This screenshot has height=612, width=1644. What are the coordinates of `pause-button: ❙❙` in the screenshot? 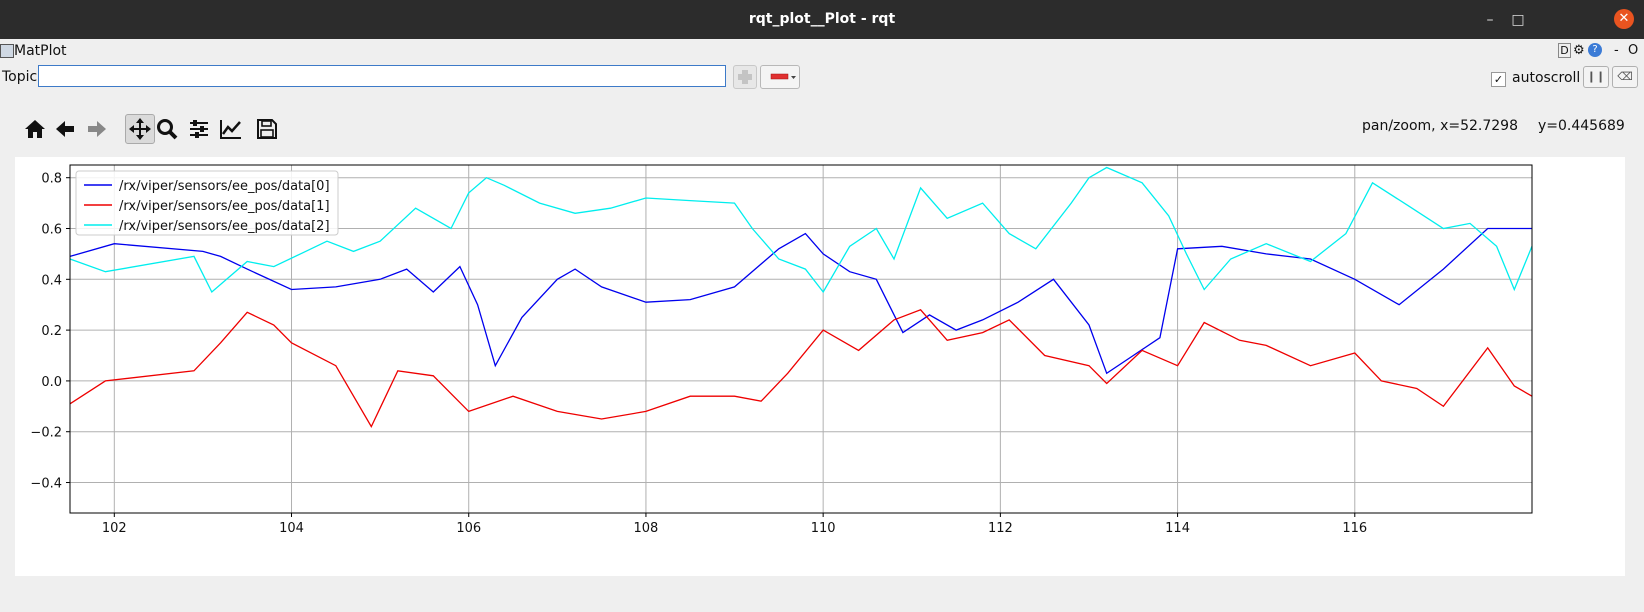 It's located at (1596, 77).